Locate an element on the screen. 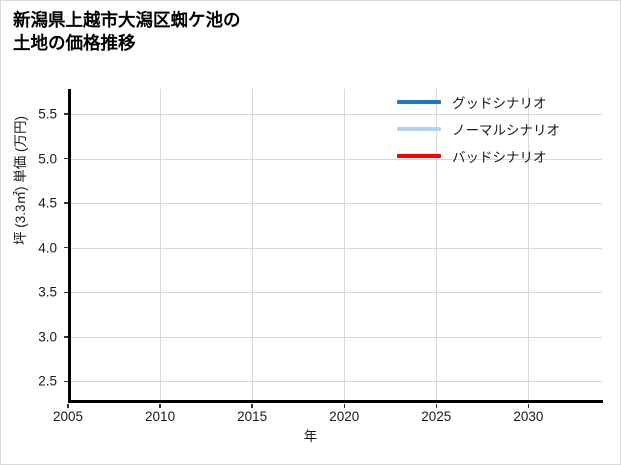 The width and height of the screenshot is (621, 465). y-tick-label: 5.0 is located at coordinates (47, 159).